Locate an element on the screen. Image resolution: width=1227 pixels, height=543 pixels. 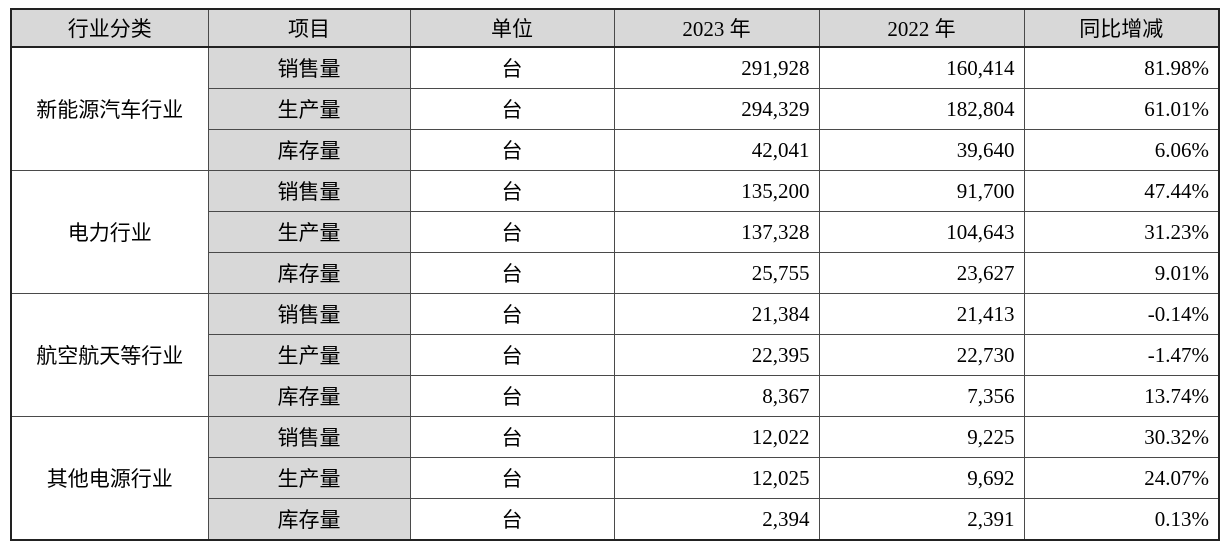
table-row: 生产量 台 294,329 182,804 61.01% is located at coordinates (615, 109).